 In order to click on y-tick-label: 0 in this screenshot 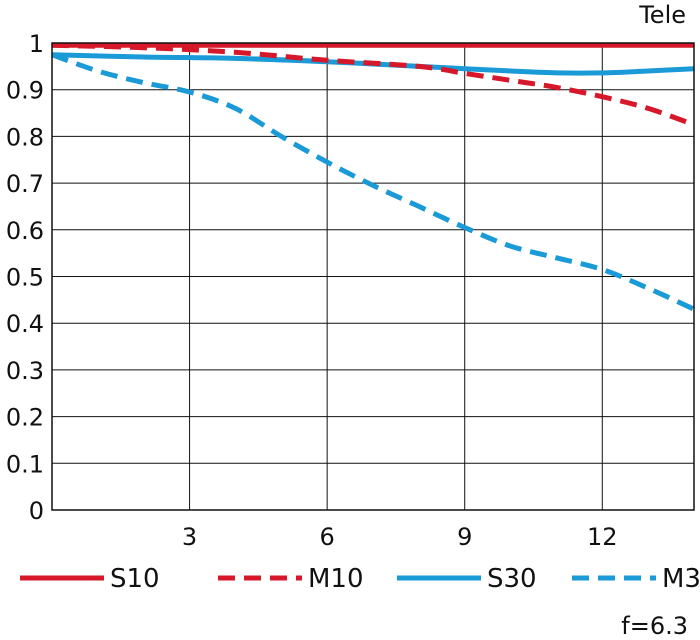, I will do `click(36, 511)`.